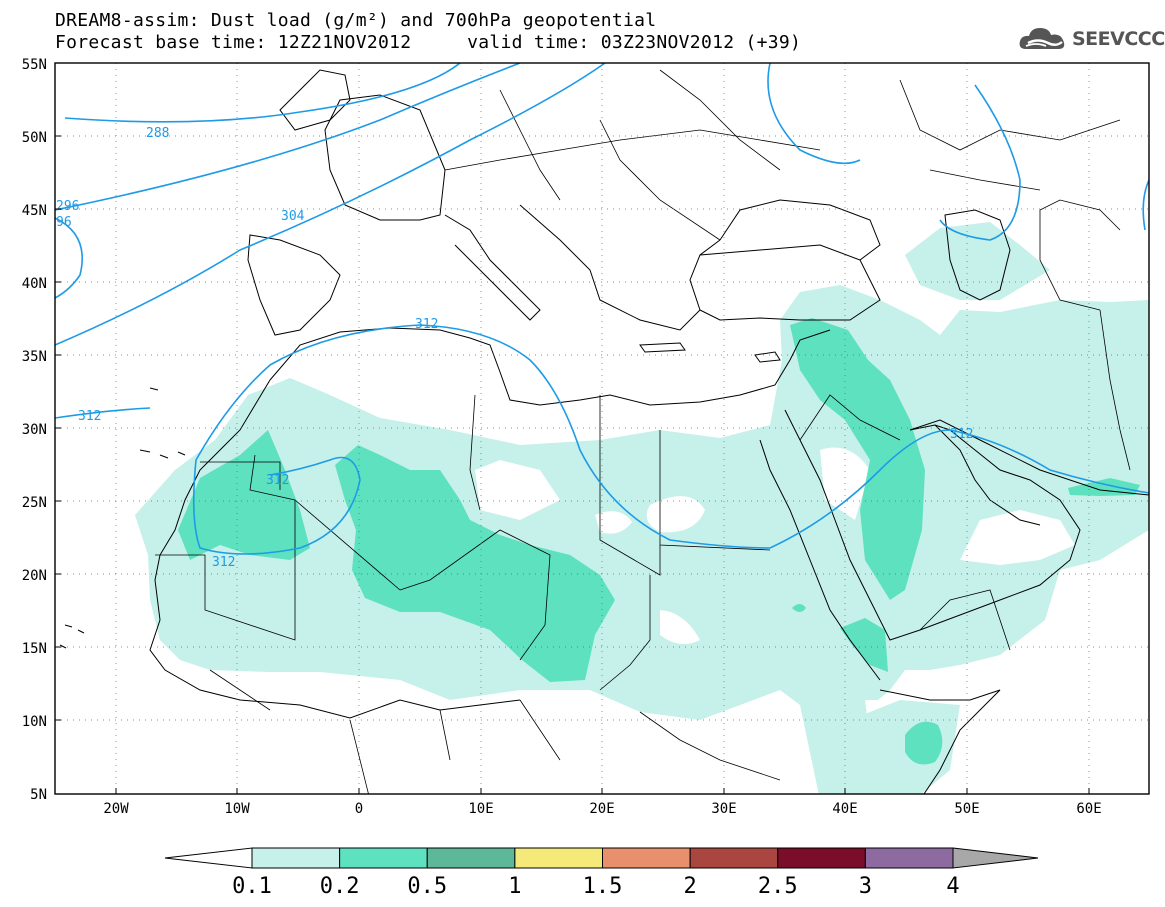 This screenshot has width=1165, height=907. I want to click on coastline-britain, so click(315, 100).